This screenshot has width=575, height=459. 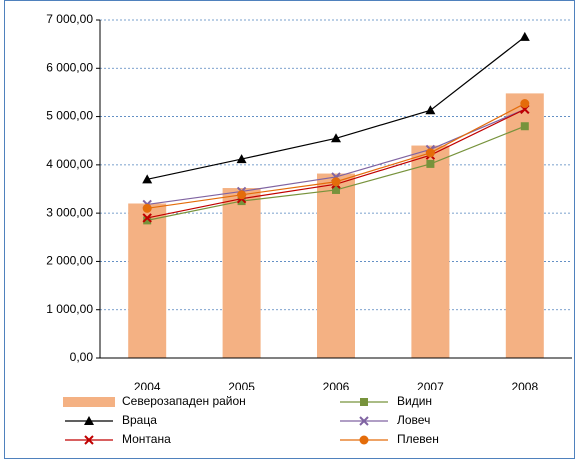 What do you see at coordinates (418, 439) in the screenshot?
I see `legend-label: Плевен` at bounding box center [418, 439].